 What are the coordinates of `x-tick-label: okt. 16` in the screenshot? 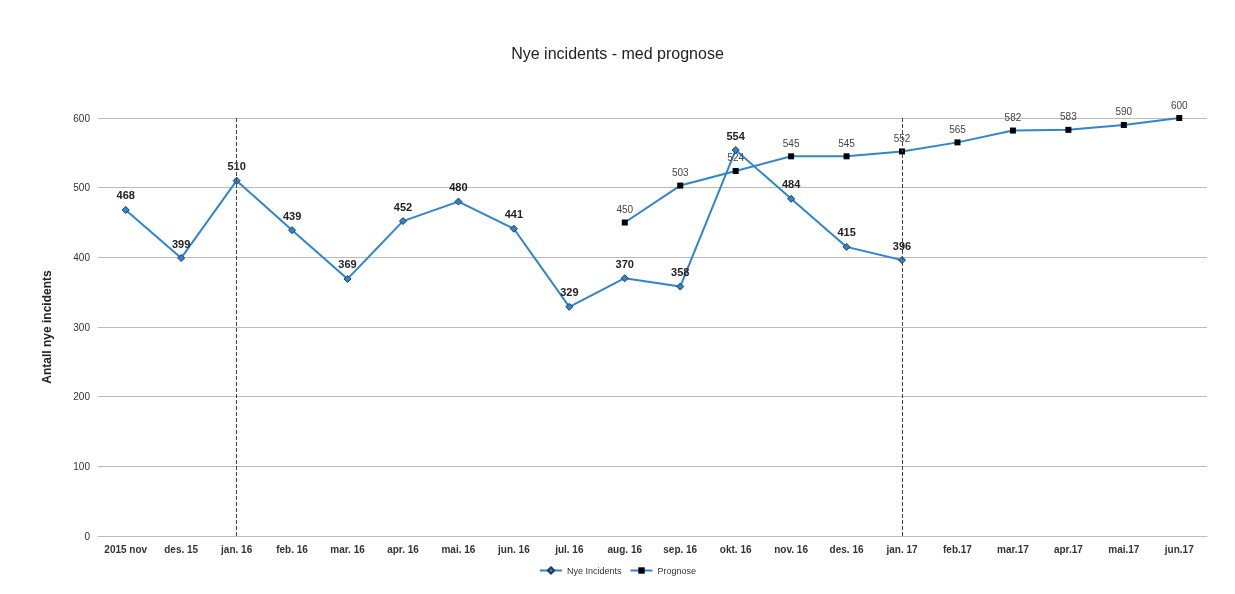 It's located at (735, 549).